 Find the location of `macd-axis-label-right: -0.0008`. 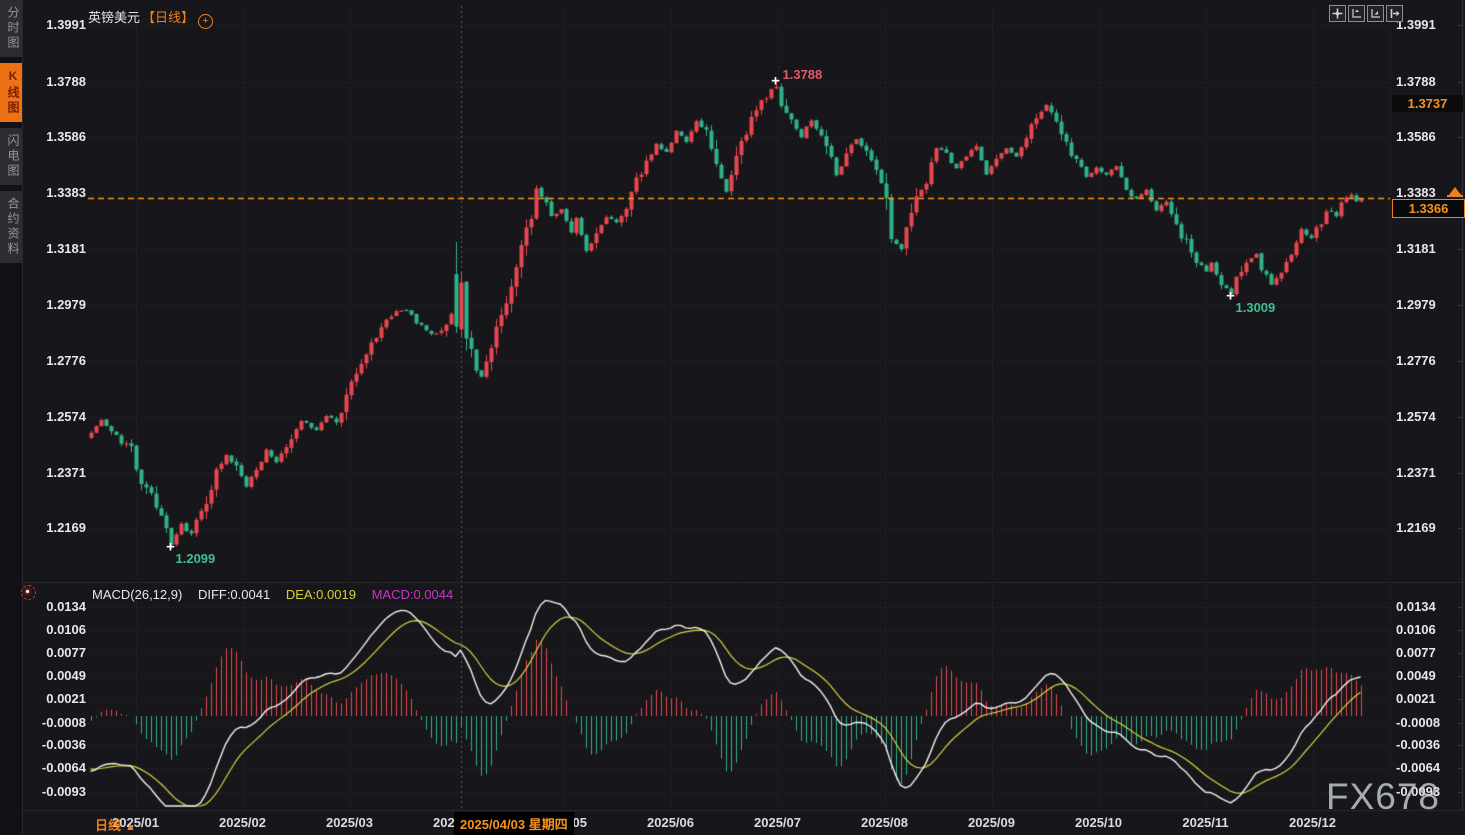

macd-axis-label-right: -0.0008 is located at coordinates (1418, 722).